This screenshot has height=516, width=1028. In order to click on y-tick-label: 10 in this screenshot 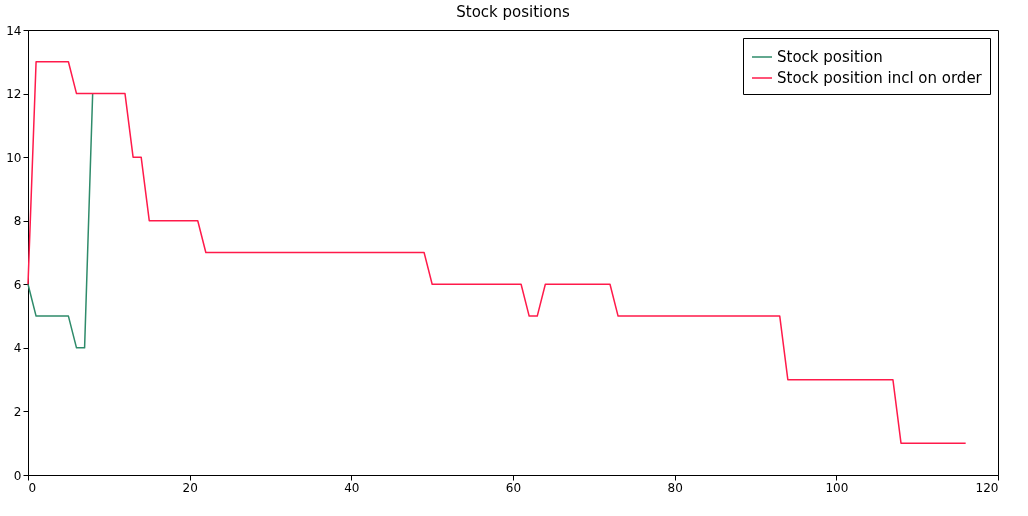, I will do `click(14, 157)`.